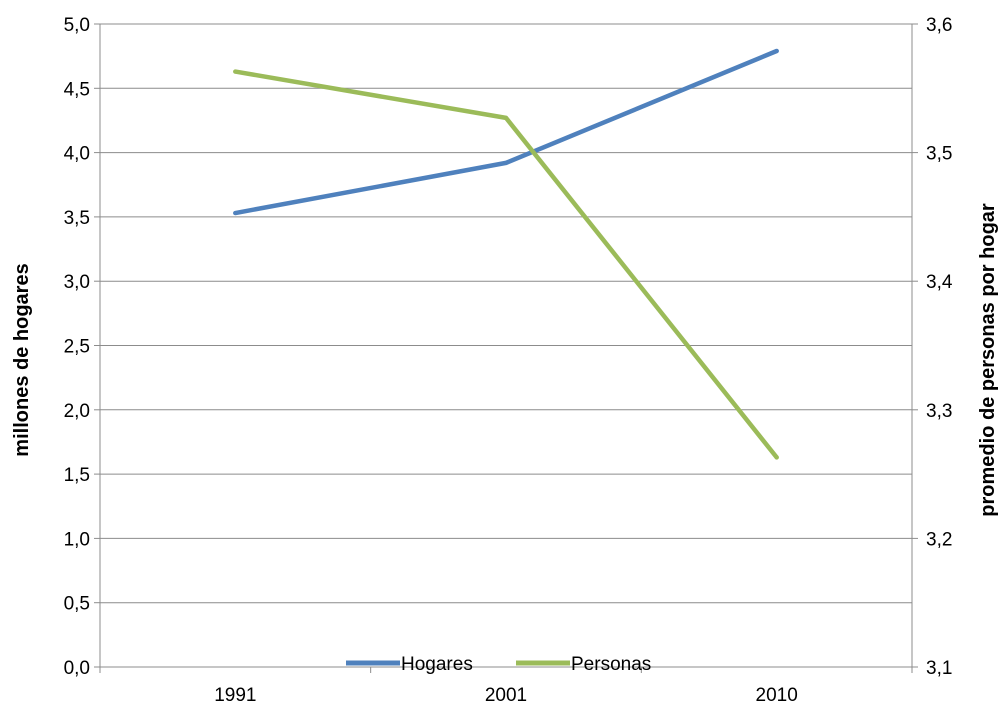 This screenshot has width=1004, height=702. What do you see at coordinates (506, 132) in the screenshot?
I see `series-line-hogares` at bounding box center [506, 132].